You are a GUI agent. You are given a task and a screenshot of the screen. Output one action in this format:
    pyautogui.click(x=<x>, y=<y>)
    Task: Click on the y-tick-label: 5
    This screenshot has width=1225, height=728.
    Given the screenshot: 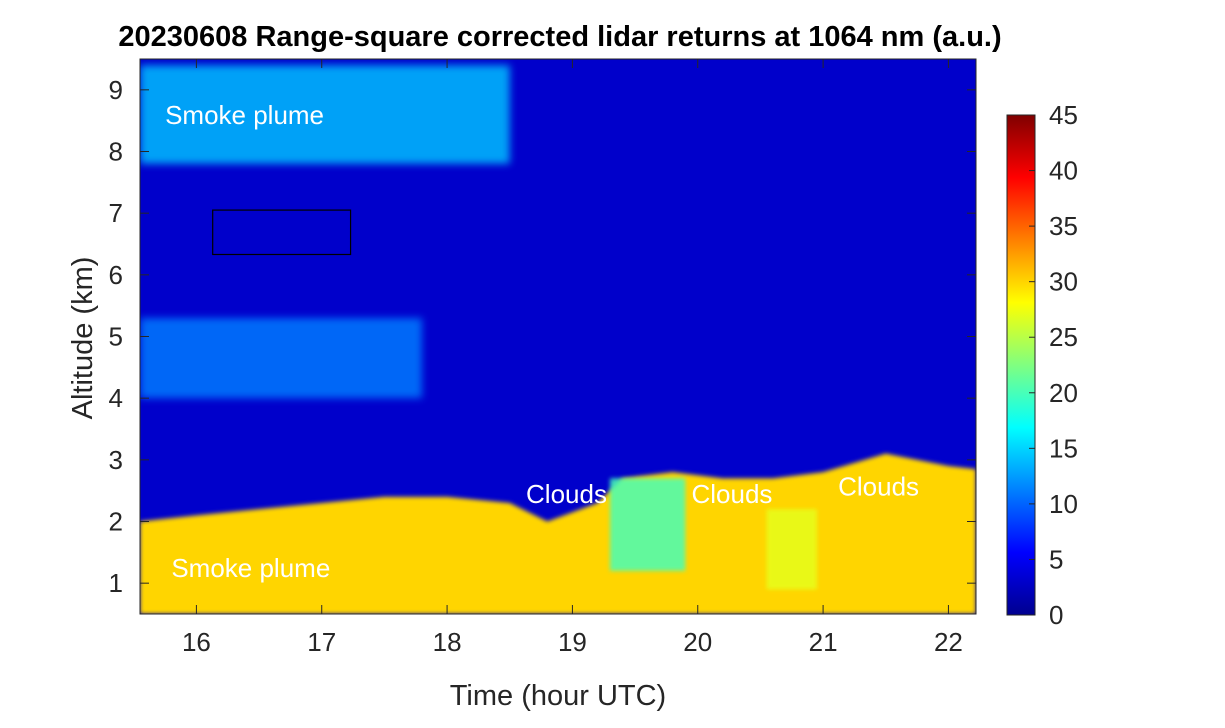 What is the action you would take?
    pyautogui.click(x=116, y=337)
    